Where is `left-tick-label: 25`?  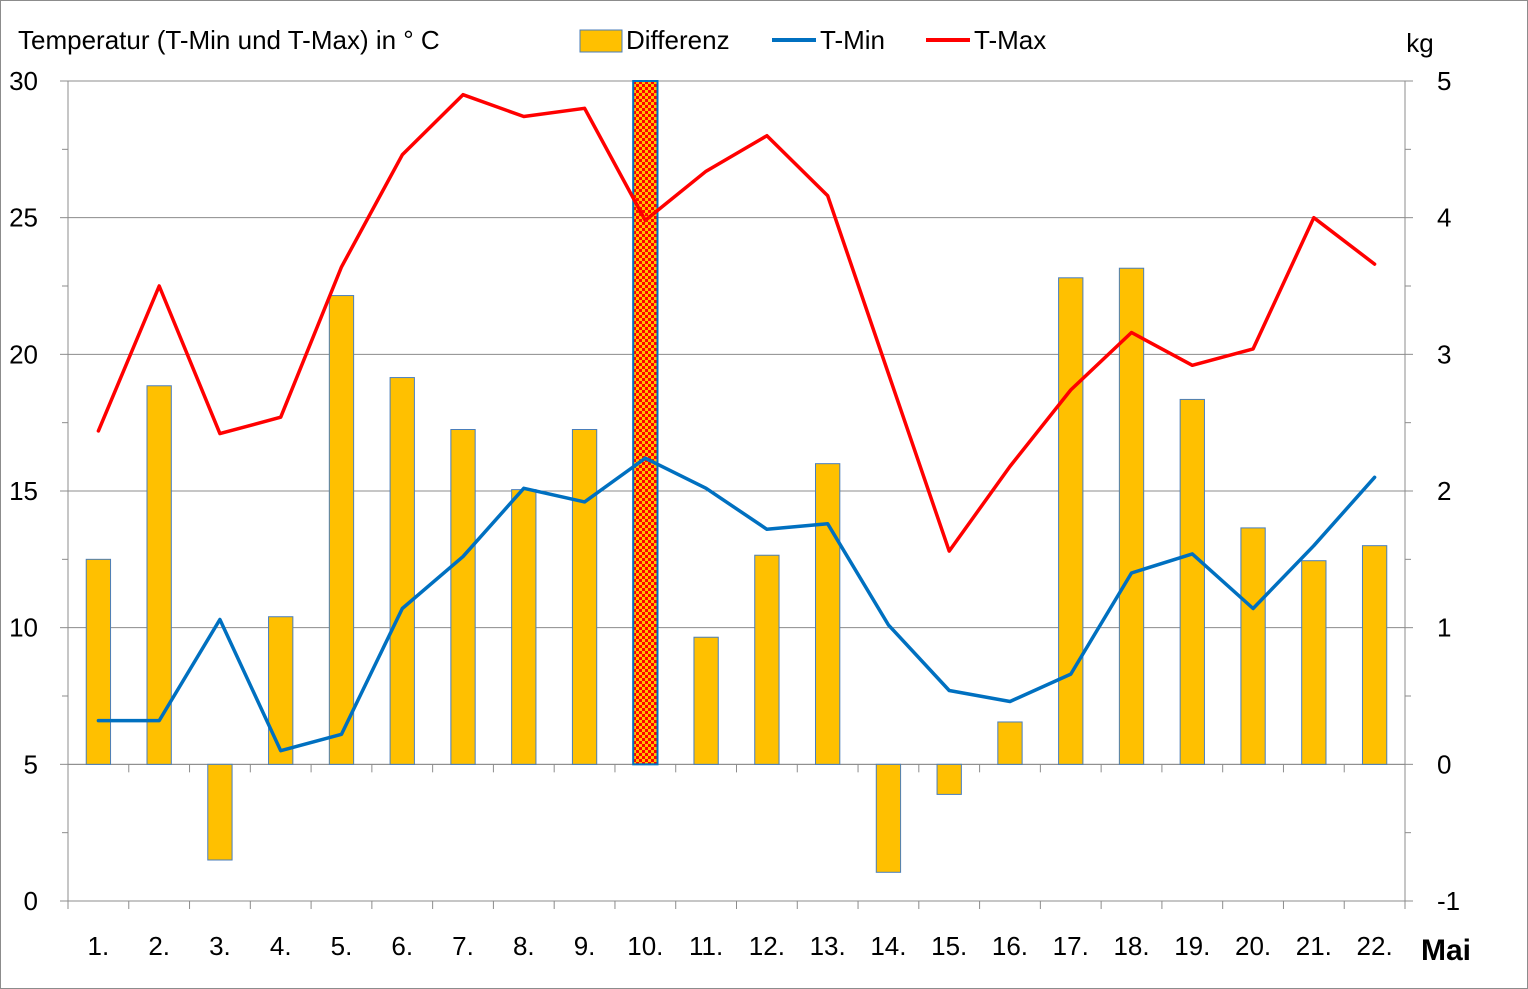 left-tick-label: 25 is located at coordinates (23, 218).